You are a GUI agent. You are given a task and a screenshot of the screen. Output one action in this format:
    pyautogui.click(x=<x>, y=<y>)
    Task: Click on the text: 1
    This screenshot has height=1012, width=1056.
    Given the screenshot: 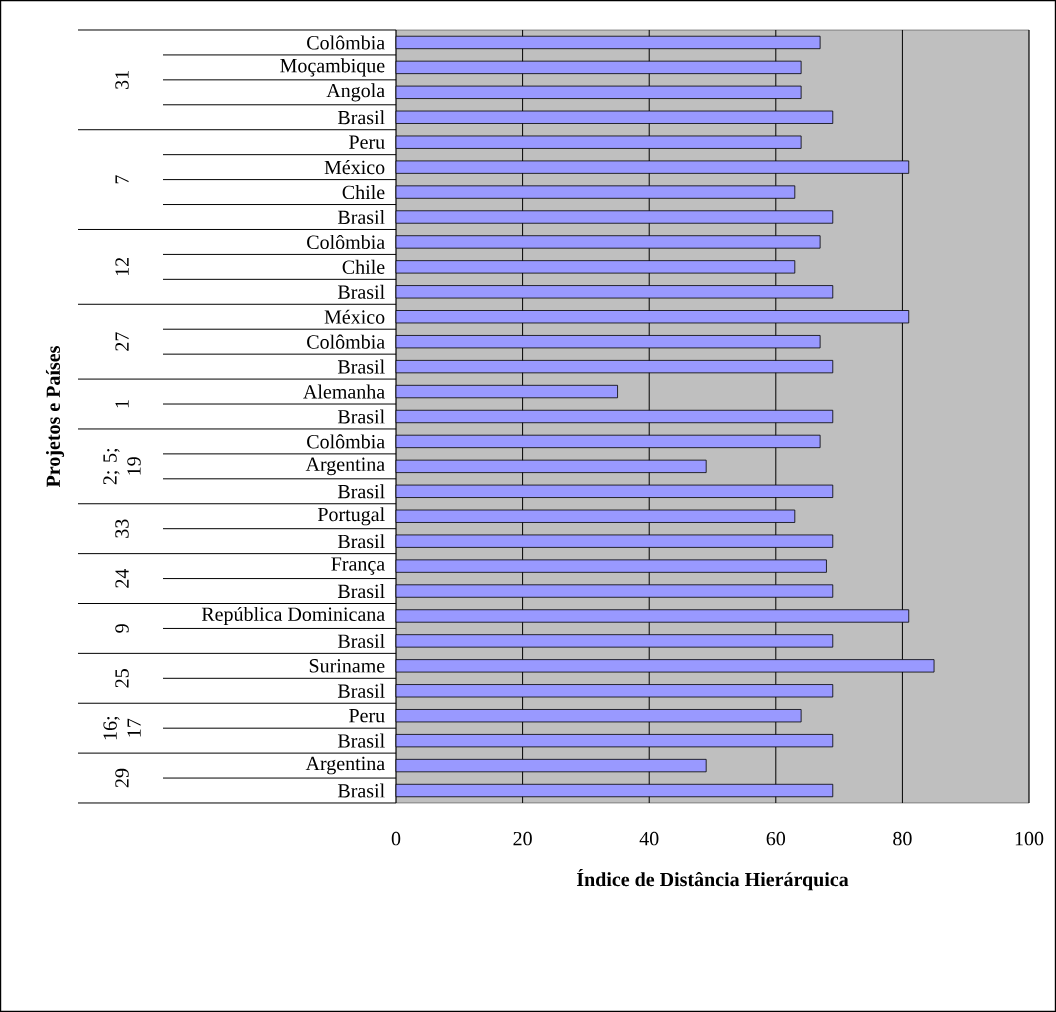 What is the action you would take?
    pyautogui.click(x=122, y=404)
    